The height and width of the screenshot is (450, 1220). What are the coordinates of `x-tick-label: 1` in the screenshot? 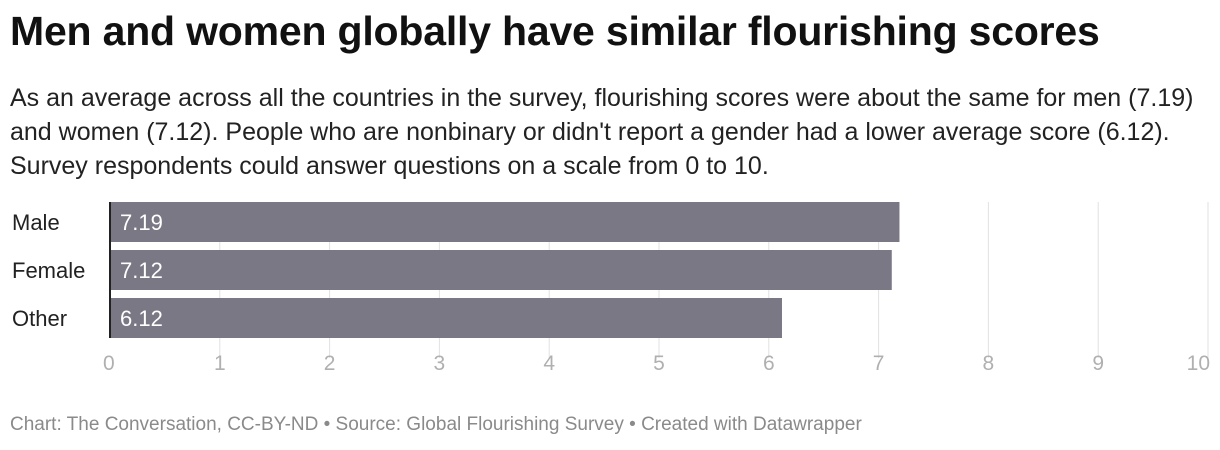 It's located at (220, 363).